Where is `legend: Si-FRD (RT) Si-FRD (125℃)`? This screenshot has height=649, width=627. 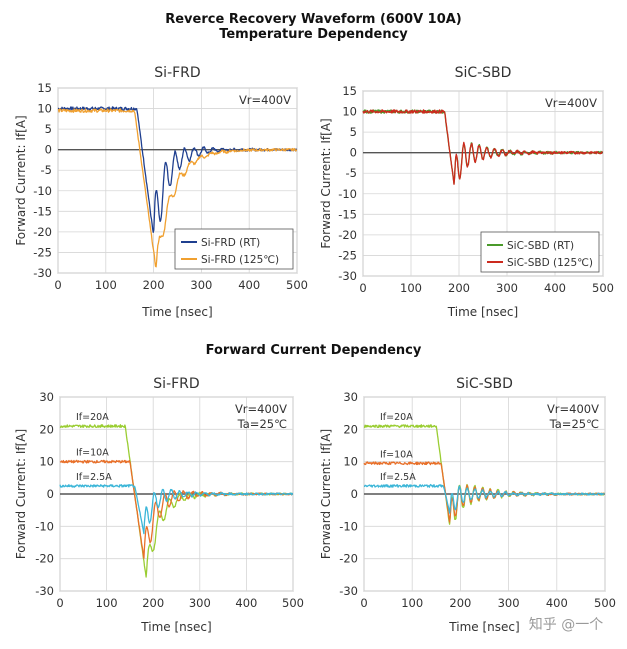
legend: Si-FRD (RT) Si-FRD (125℃) is located at coordinates (234, 249).